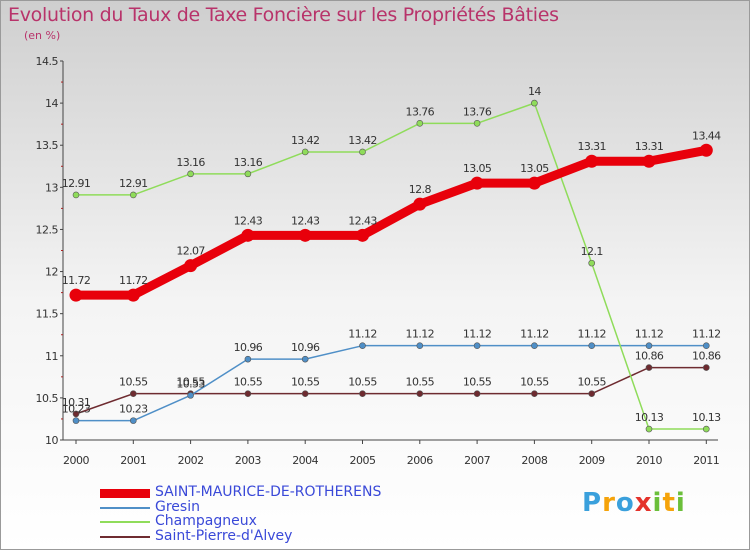 This screenshot has width=750, height=550. What do you see at coordinates (643, 503) in the screenshot?
I see `logo-letter: x` at bounding box center [643, 503].